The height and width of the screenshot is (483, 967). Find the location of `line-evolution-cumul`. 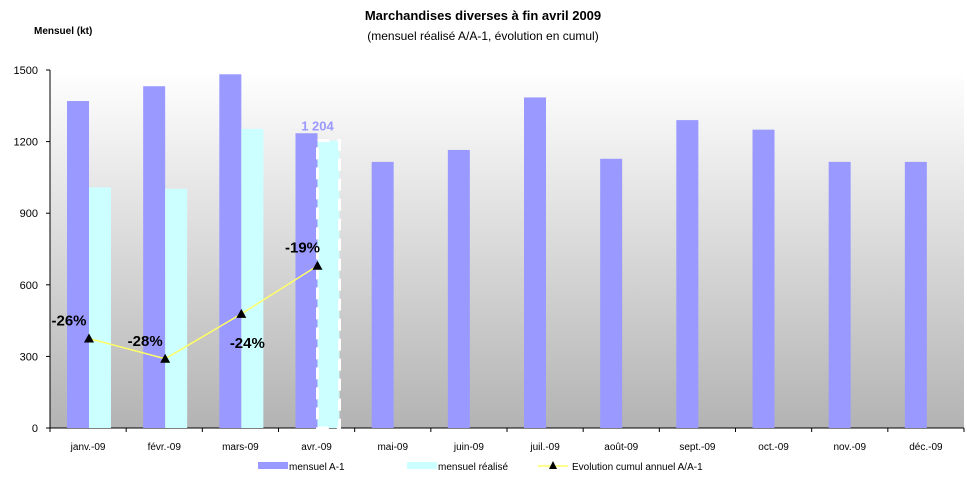

line-evolution-cumul is located at coordinates (203, 312).